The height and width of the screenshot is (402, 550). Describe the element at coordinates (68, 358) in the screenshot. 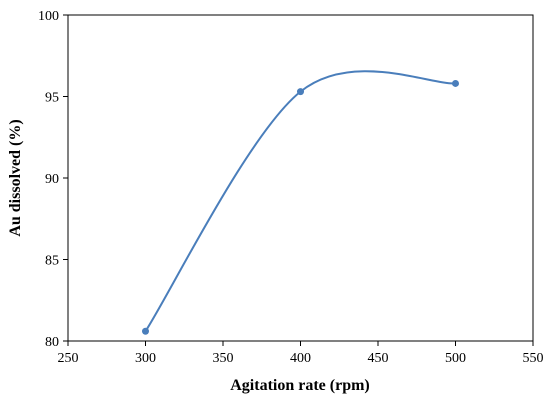

I see `x-tick-label: 250` at that location.